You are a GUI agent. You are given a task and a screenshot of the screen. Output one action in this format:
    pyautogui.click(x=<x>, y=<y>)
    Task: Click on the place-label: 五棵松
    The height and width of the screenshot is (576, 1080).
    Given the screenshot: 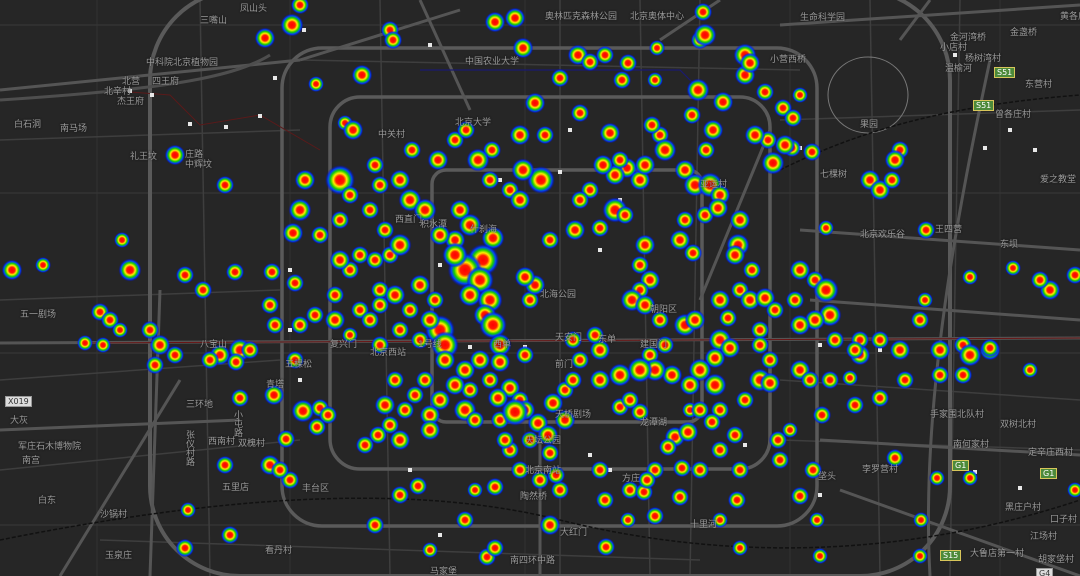 What is the action you would take?
    pyautogui.click(x=299, y=365)
    